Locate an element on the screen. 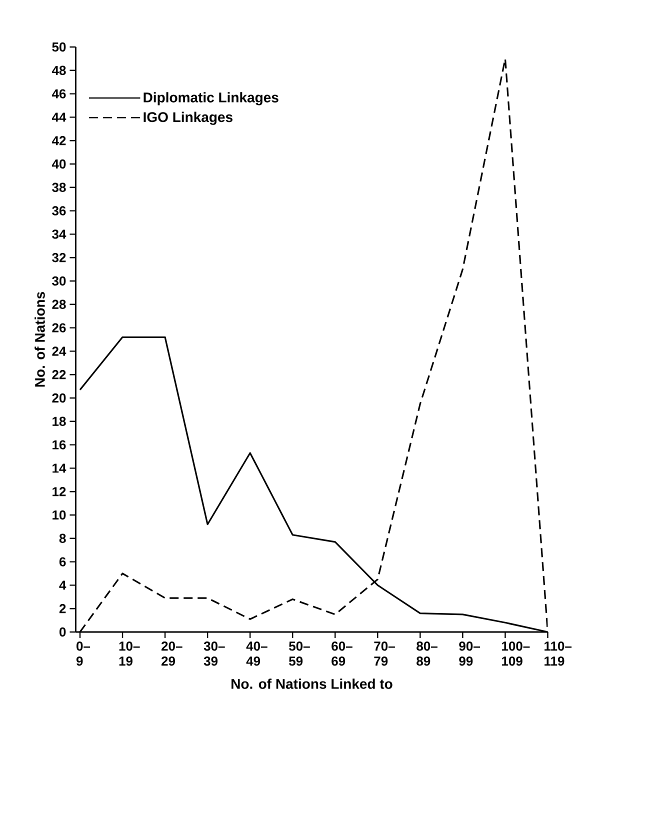 The width and height of the screenshot is (654, 823). x-tick-label: 0– 9 is located at coordinates (83, 654).